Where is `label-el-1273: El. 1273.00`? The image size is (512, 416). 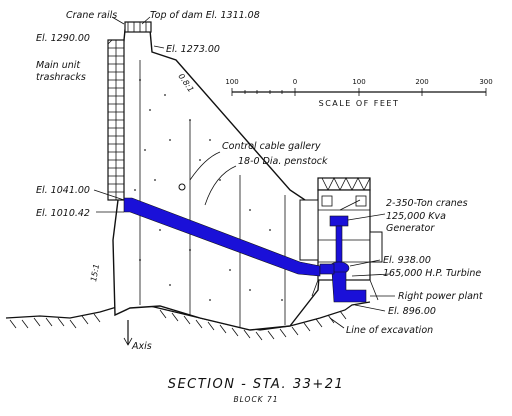 label-el-1273: El. 1273.00 is located at coordinates (193, 49).